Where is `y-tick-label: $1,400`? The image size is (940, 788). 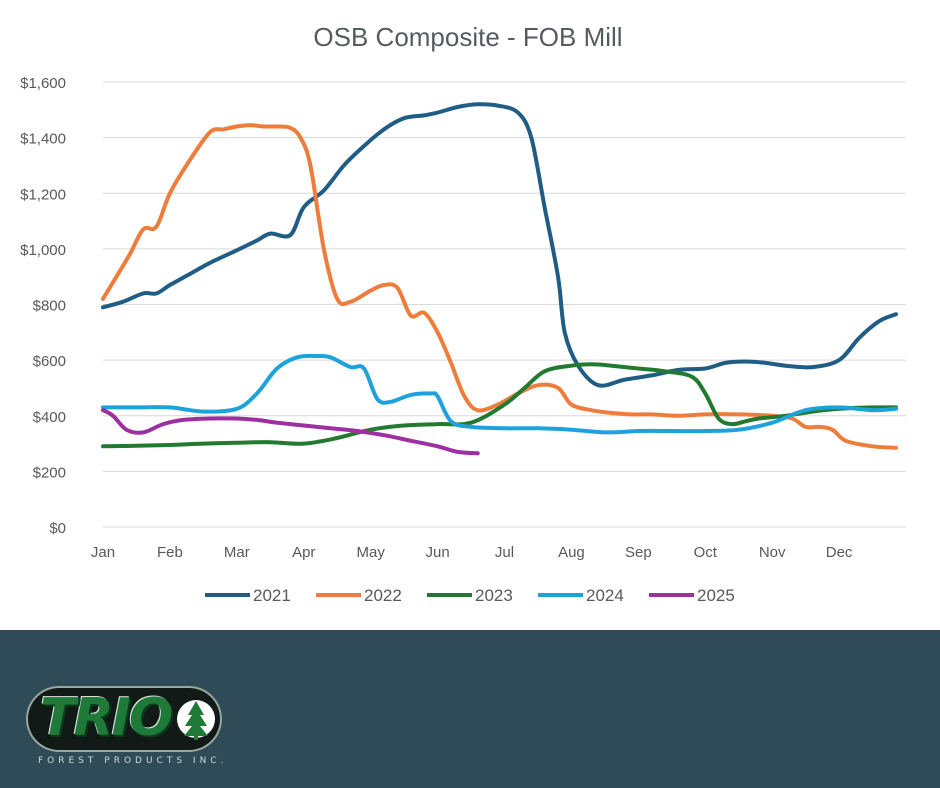 y-tick-label: $1,400 is located at coordinates (43, 139).